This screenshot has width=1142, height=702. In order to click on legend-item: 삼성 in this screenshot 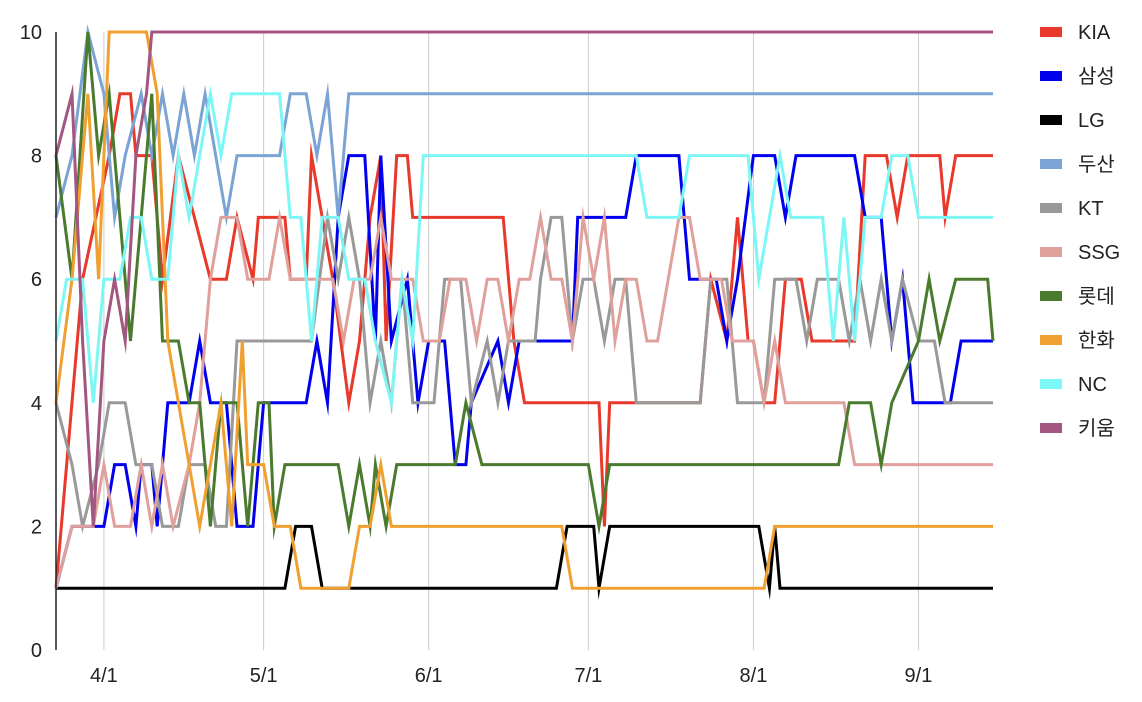, I will do `click(1077, 76)`.